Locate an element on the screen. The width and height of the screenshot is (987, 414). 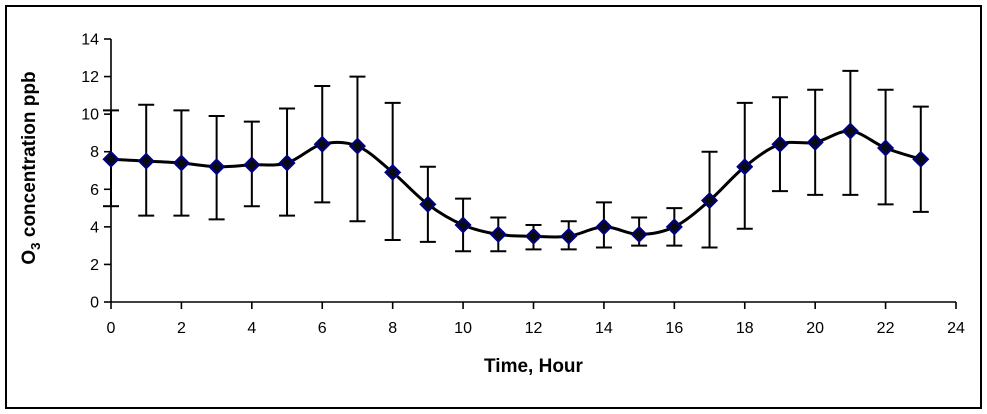
x-tick-label: 12 is located at coordinates (534, 328).